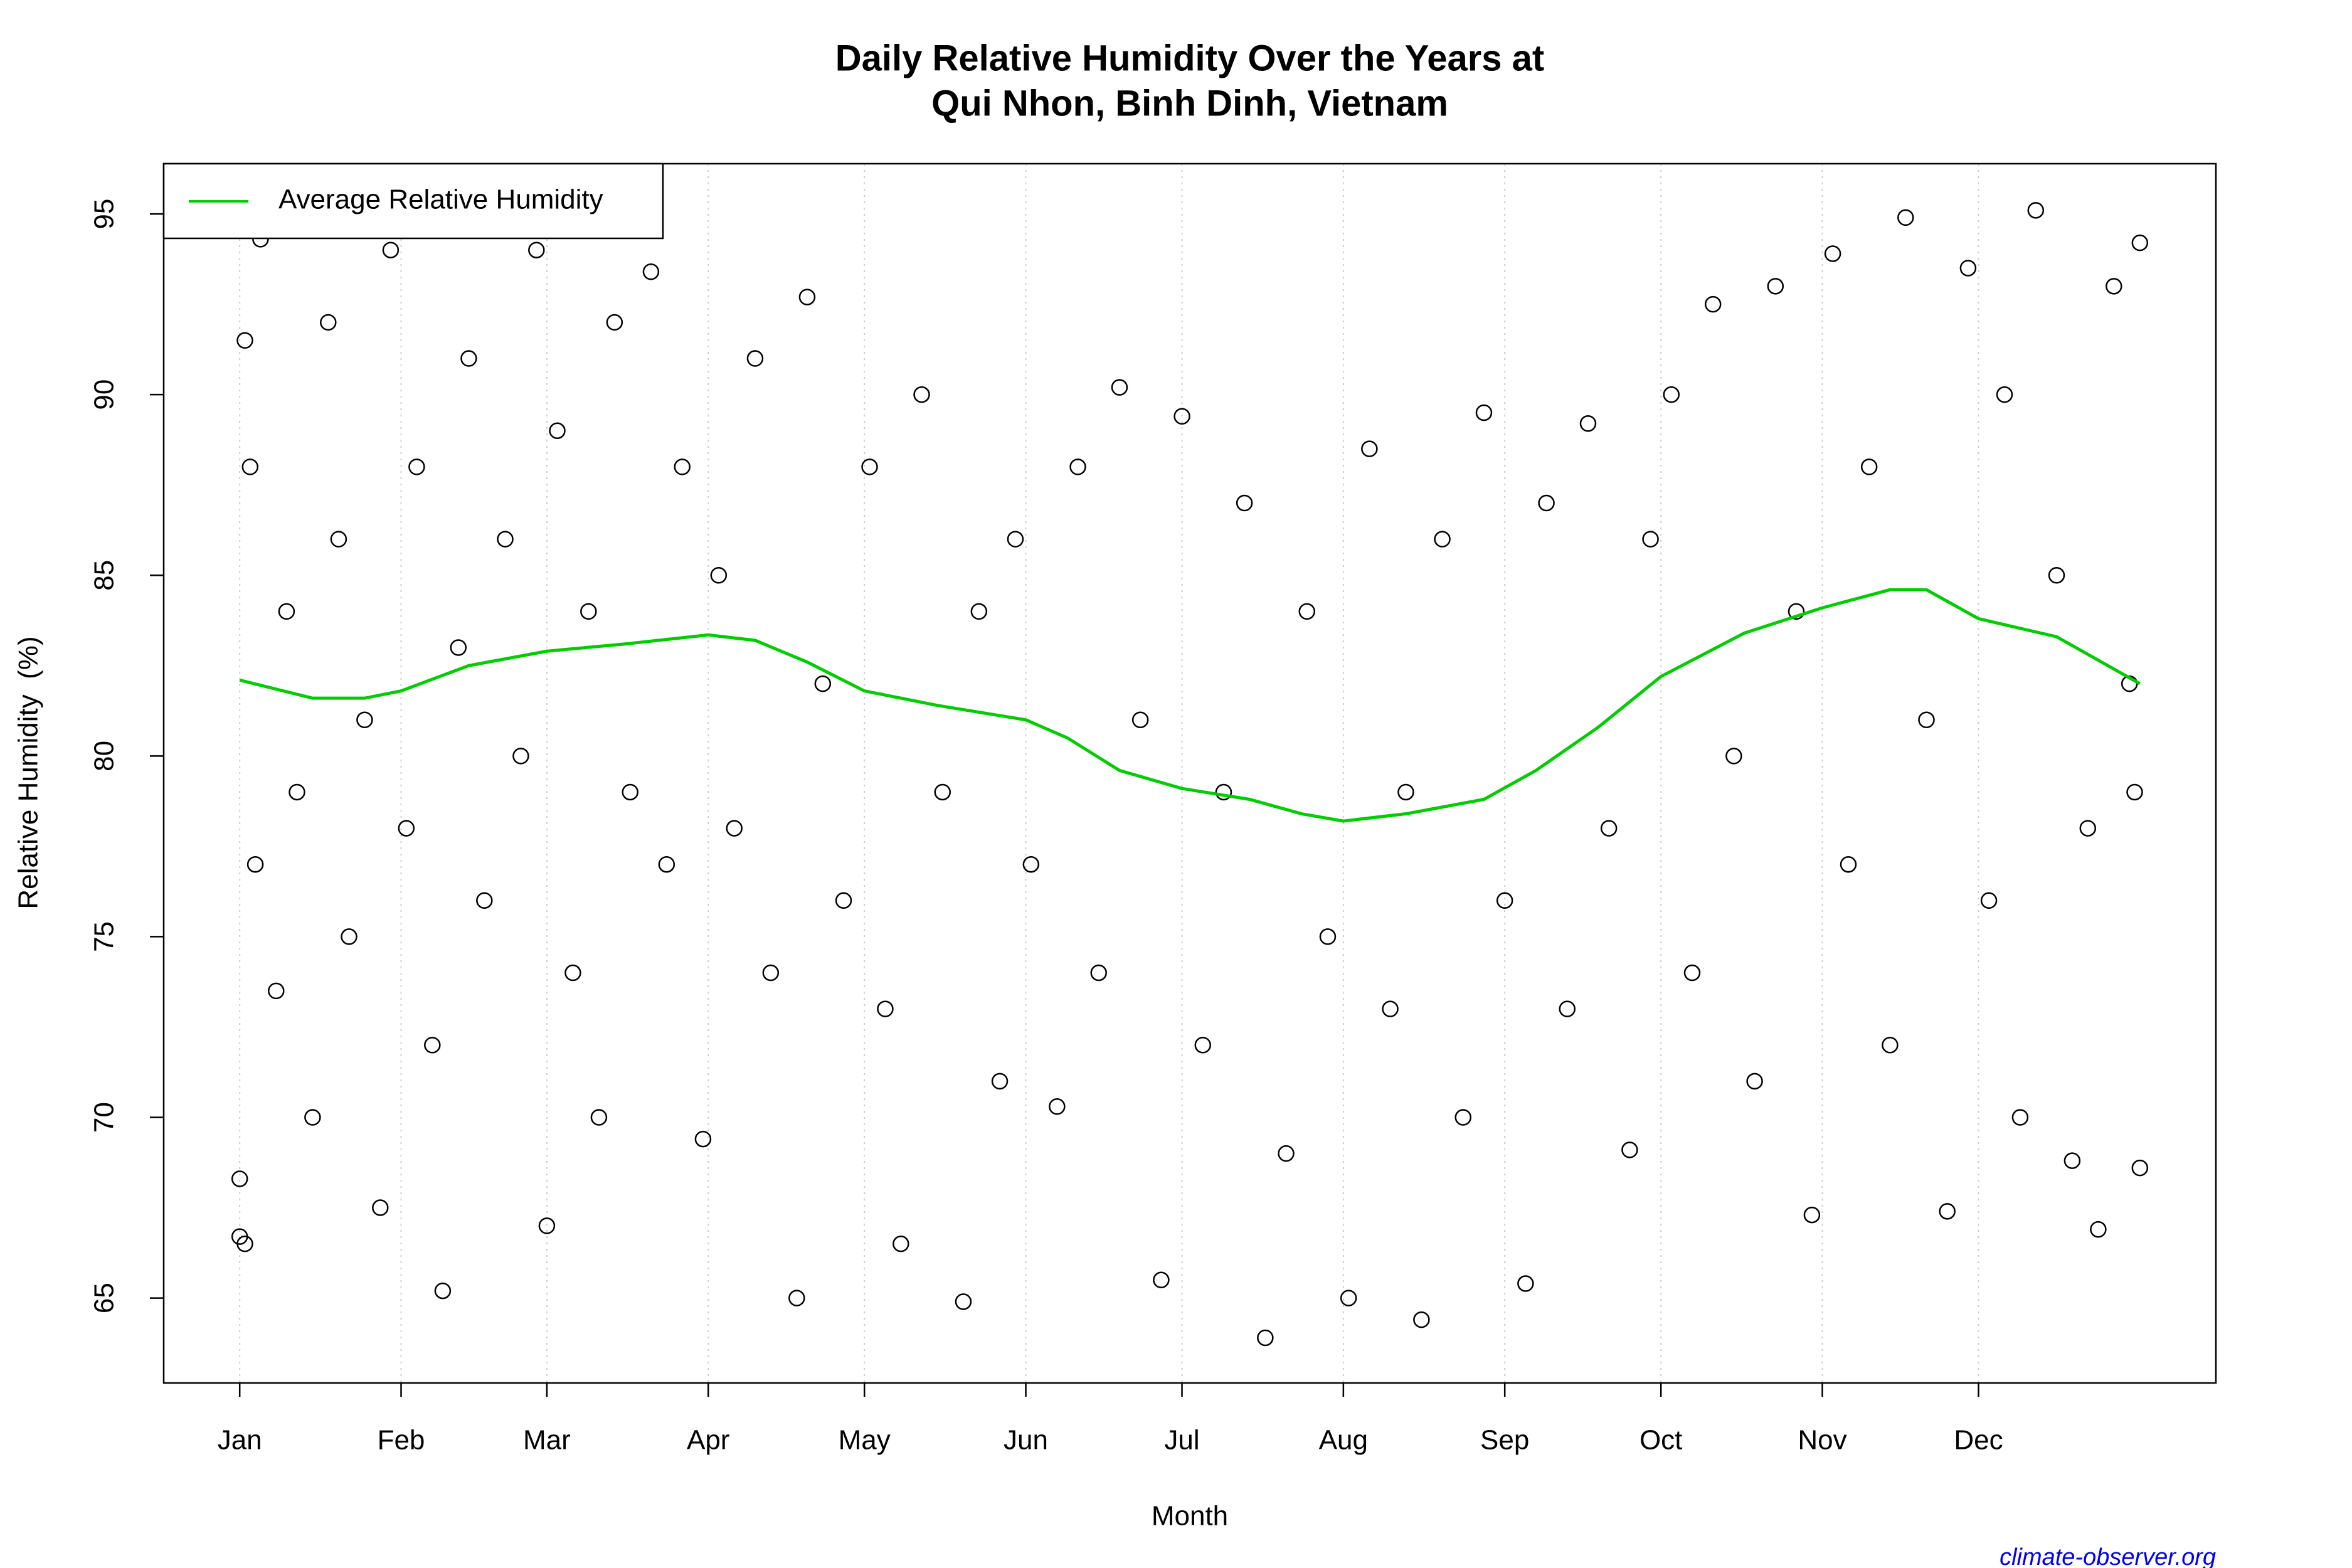 This screenshot has width=2352, height=1568. Describe the element at coordinates (865, 1441) in the screenshot. I see `x-tick-label: May` at that location.